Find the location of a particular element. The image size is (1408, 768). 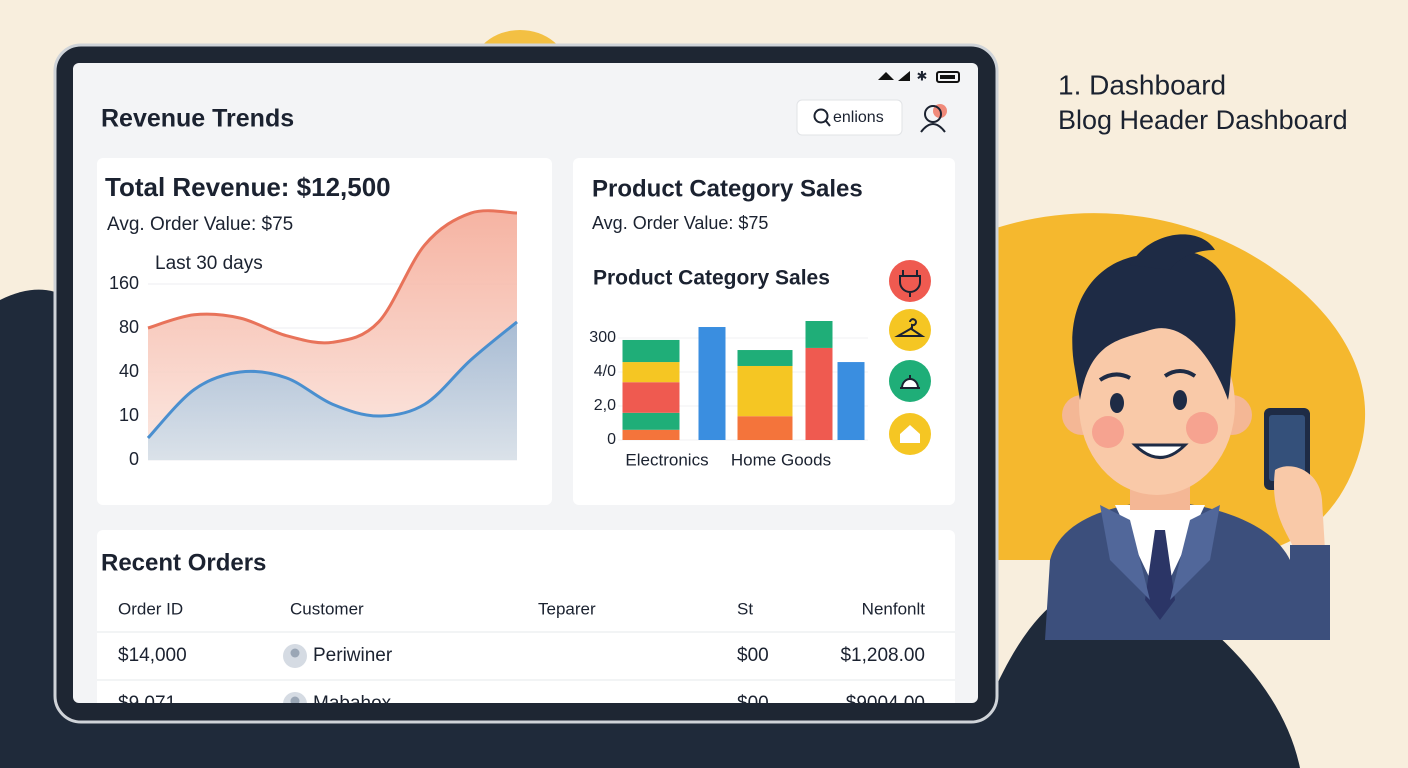

table-cell: $14,000 is located at coordinates (152, 655).